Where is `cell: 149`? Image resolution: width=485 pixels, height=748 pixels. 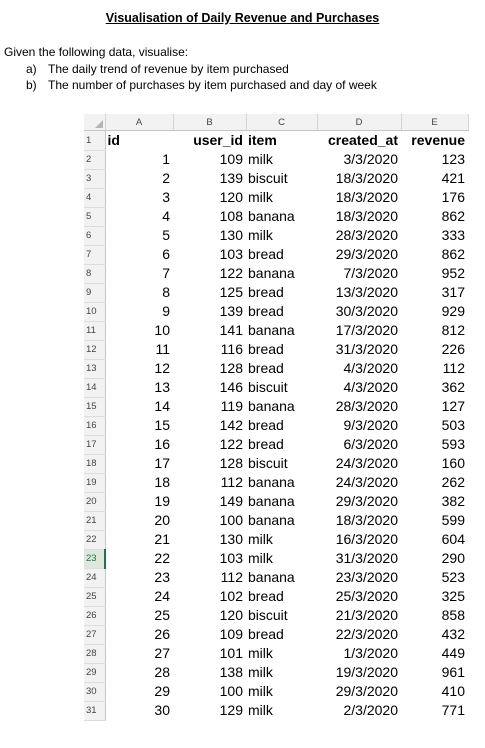
cell: 149 is located at coordinates (231, 501).